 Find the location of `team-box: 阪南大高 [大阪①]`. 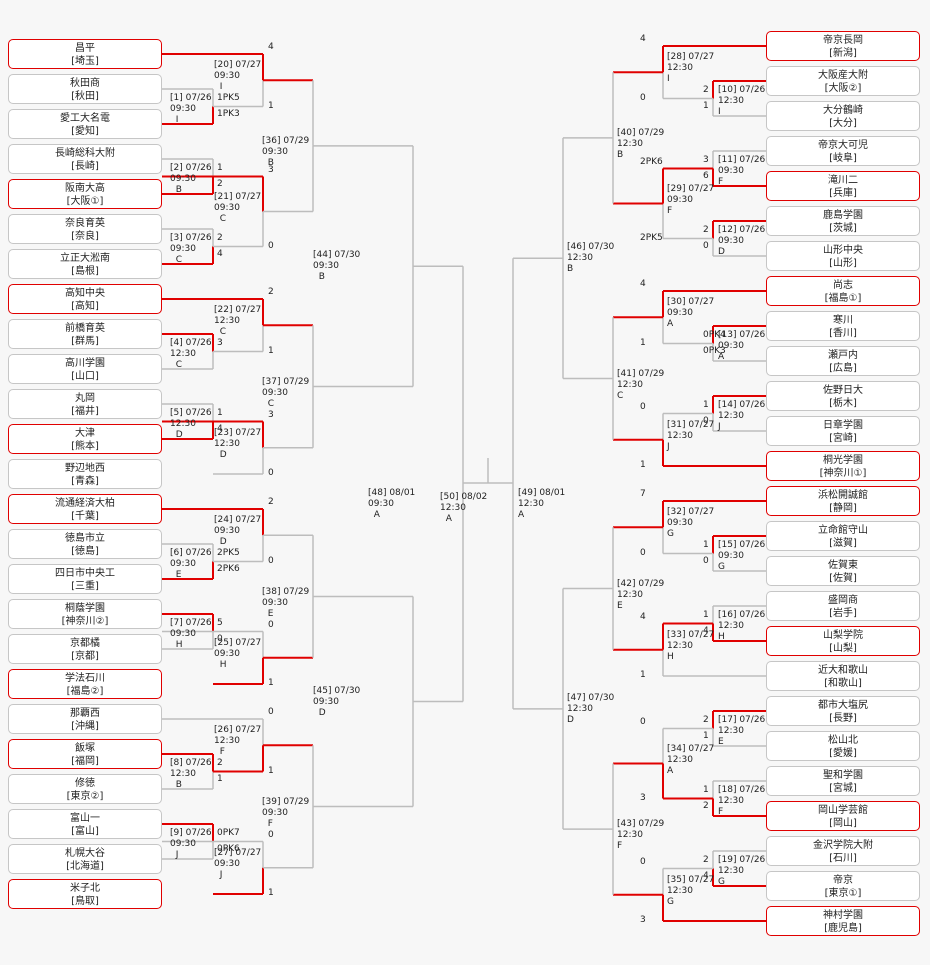

team-box: 阪南大高 [大阪①] is located at coordinates (85, 194).